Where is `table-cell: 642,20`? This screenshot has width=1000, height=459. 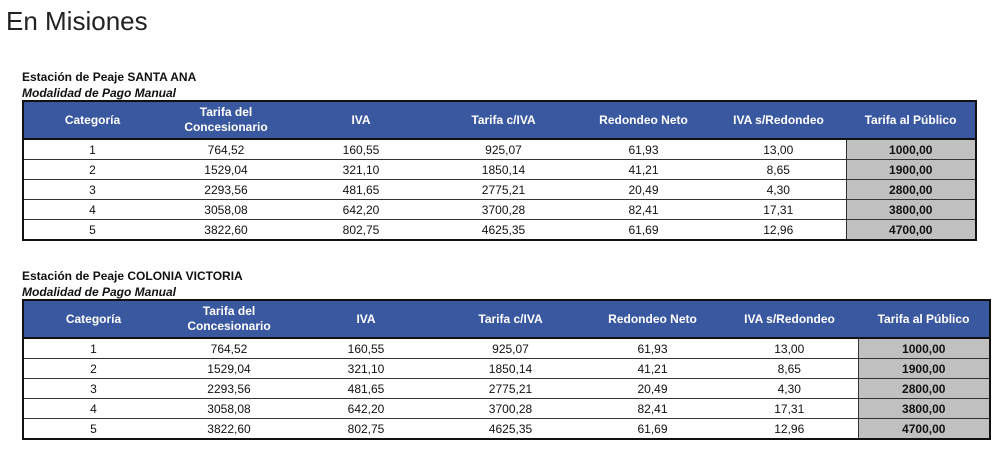
table-cell: 642,20 is located at coordinates (361, 209).